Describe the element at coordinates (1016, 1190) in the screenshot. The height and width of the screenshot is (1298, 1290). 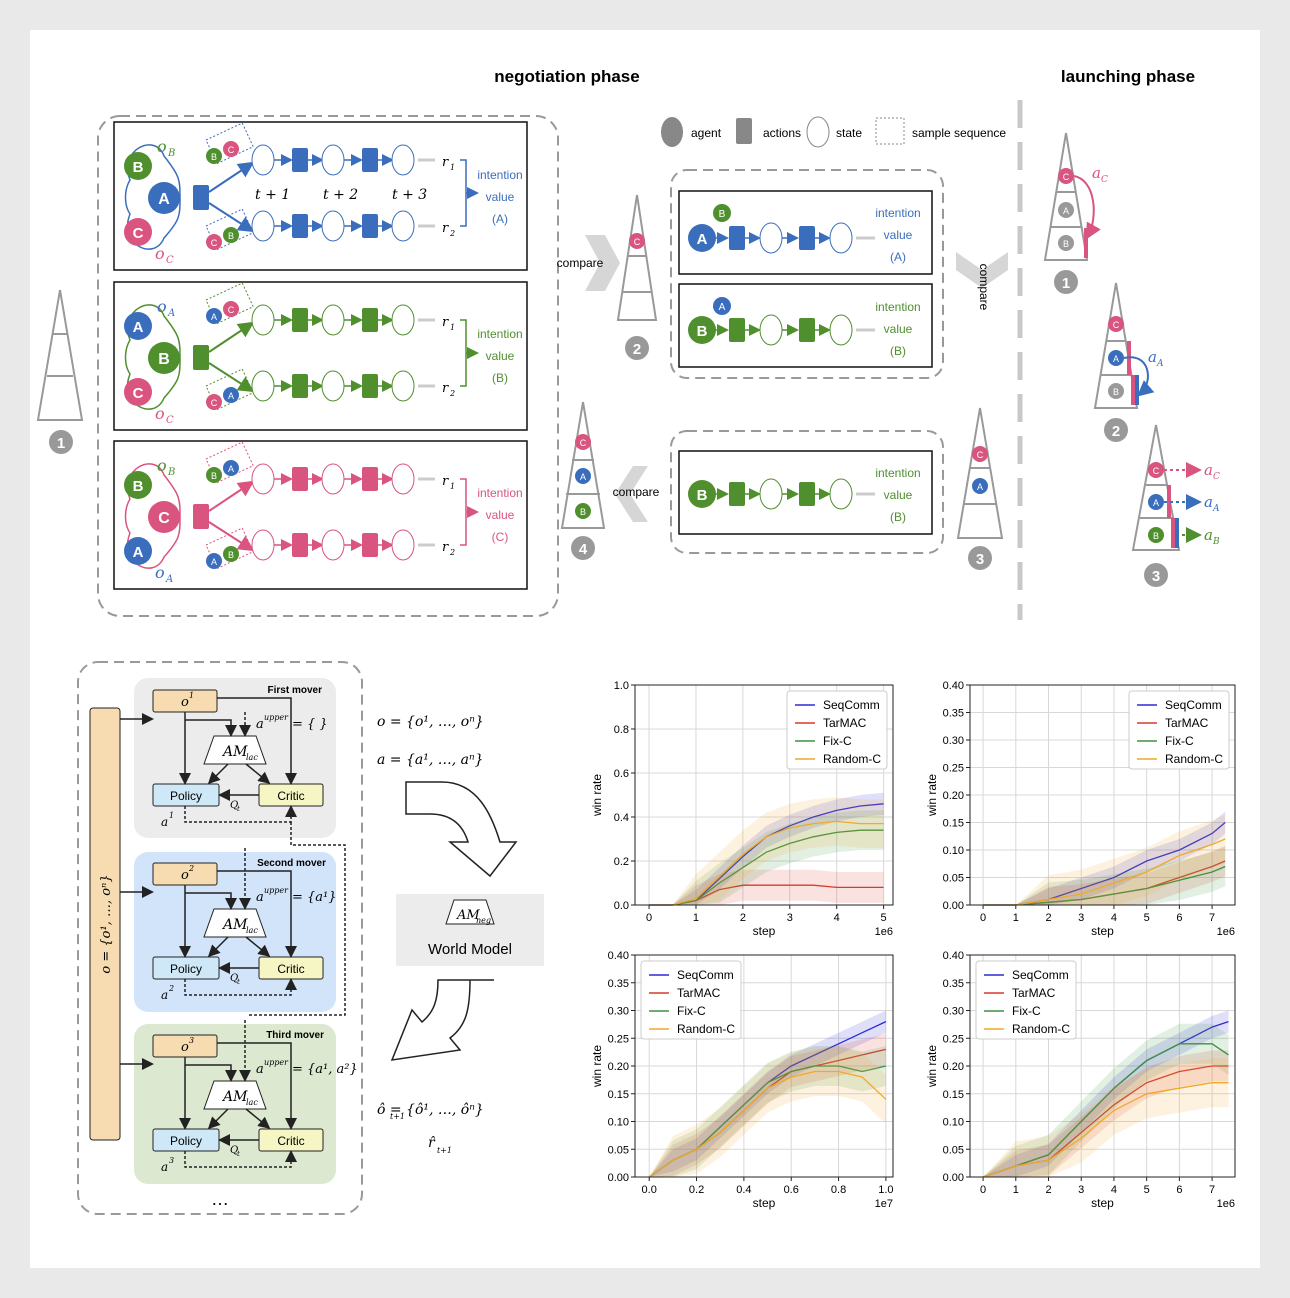
I see `x-tick-label: 1` at that location.